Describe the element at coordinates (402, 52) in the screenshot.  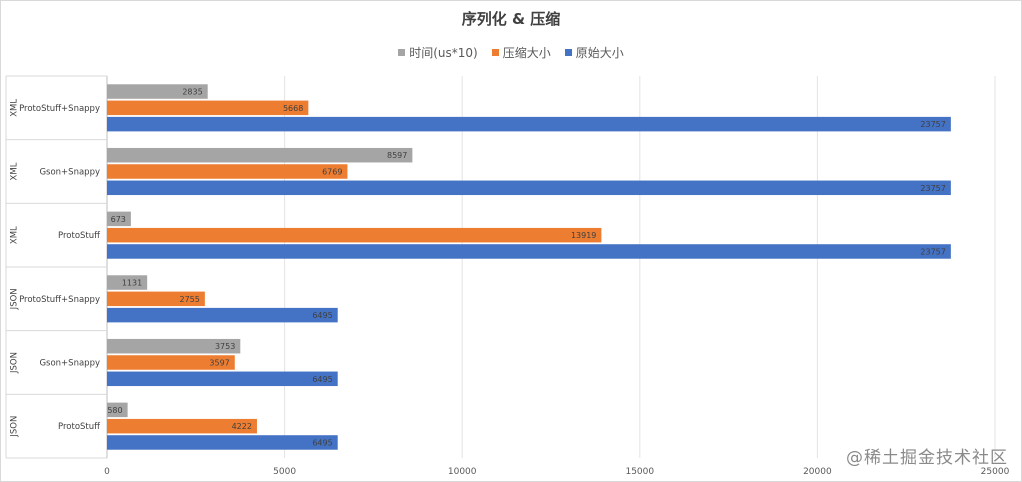
I see `legend-swatch-time` at that location.